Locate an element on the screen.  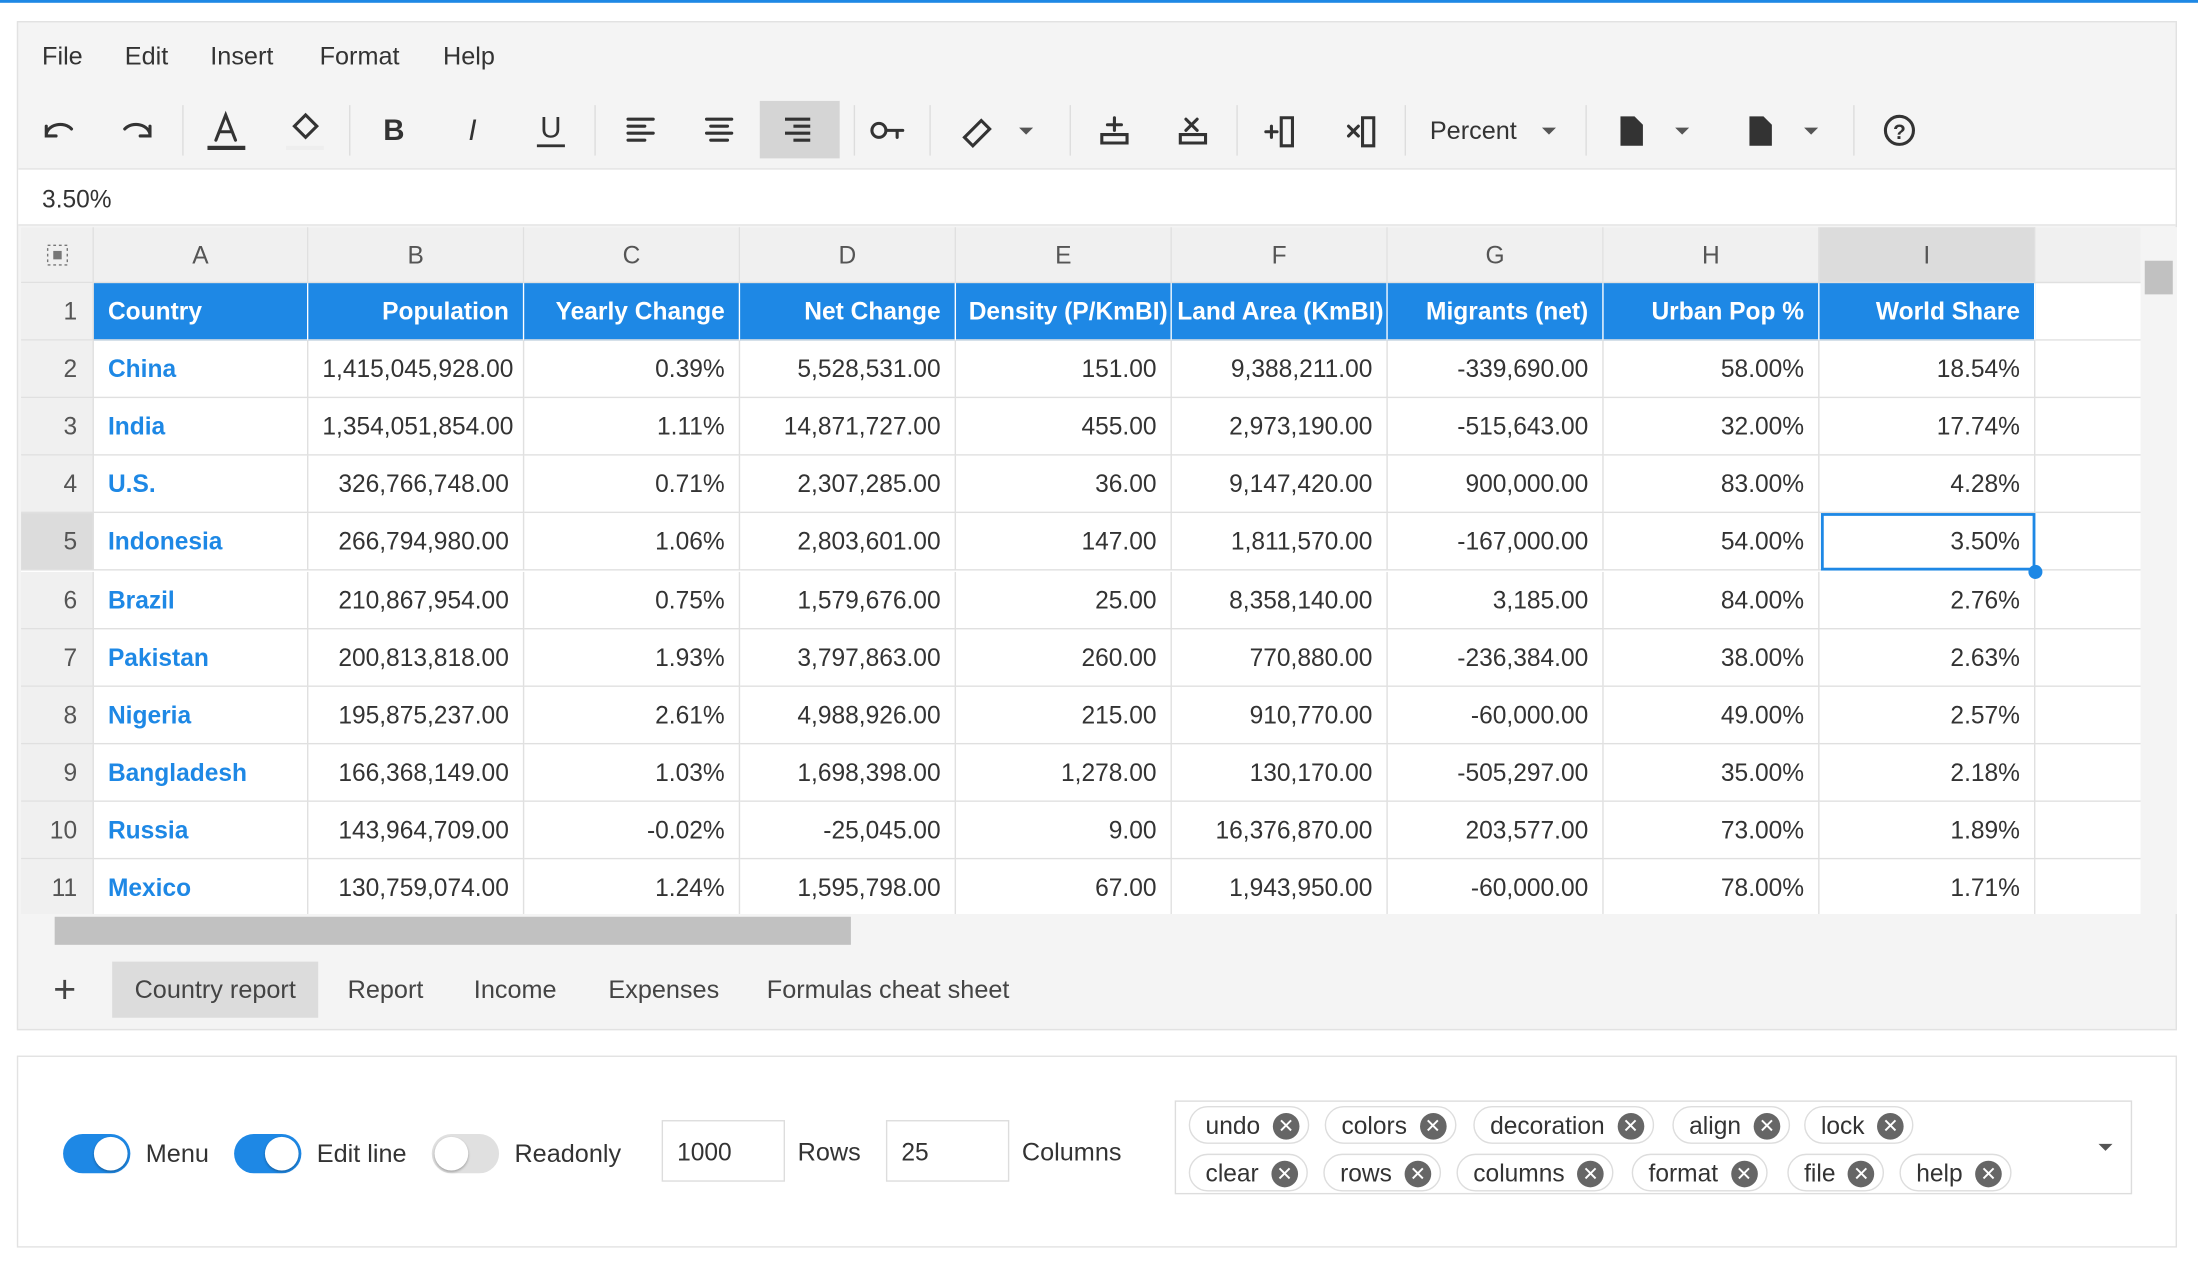
cell: 32.00% is located at coordinates (1711, 427).